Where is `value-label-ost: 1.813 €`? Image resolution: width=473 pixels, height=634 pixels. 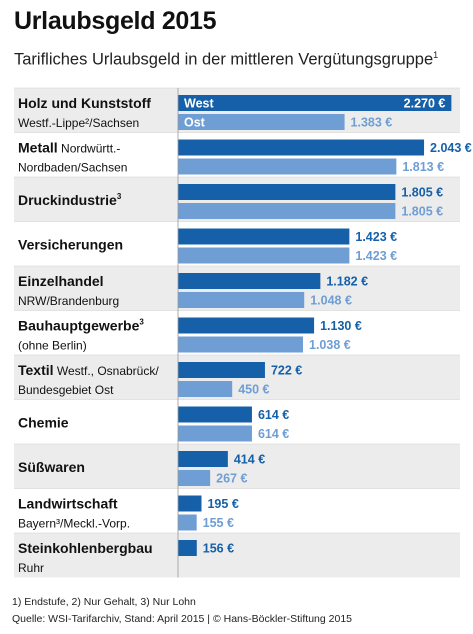 value-label-ost: 1.813 € is located at coordinates (423, 167).